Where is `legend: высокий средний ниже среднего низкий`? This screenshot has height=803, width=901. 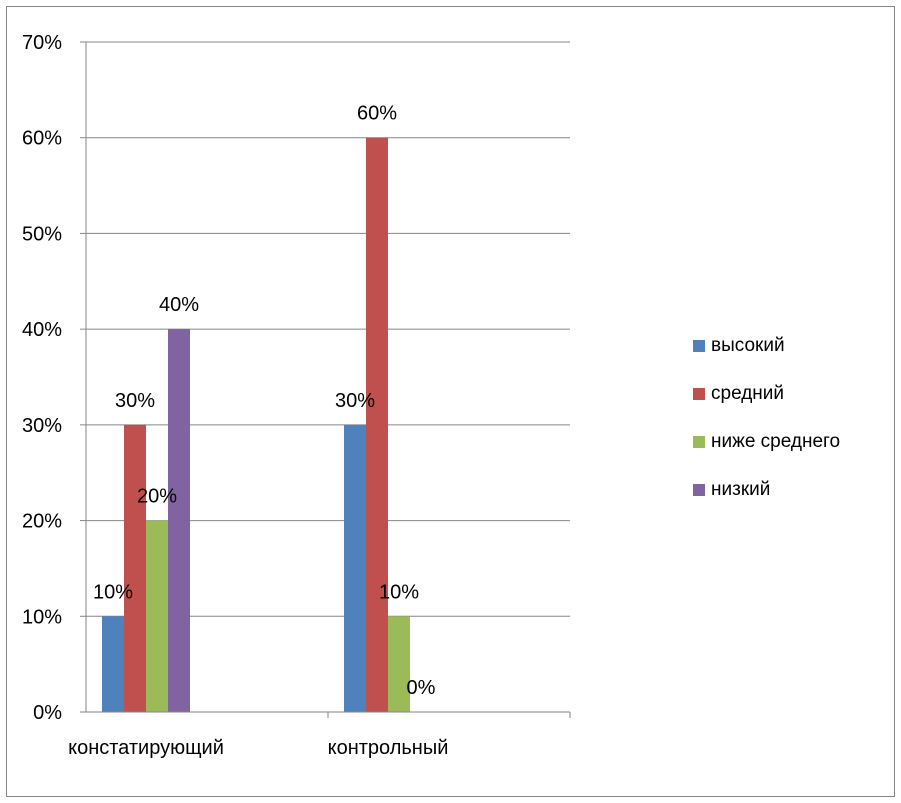
legend: высокий средний ниже среднего низкий is located at coordinates (766, 418).